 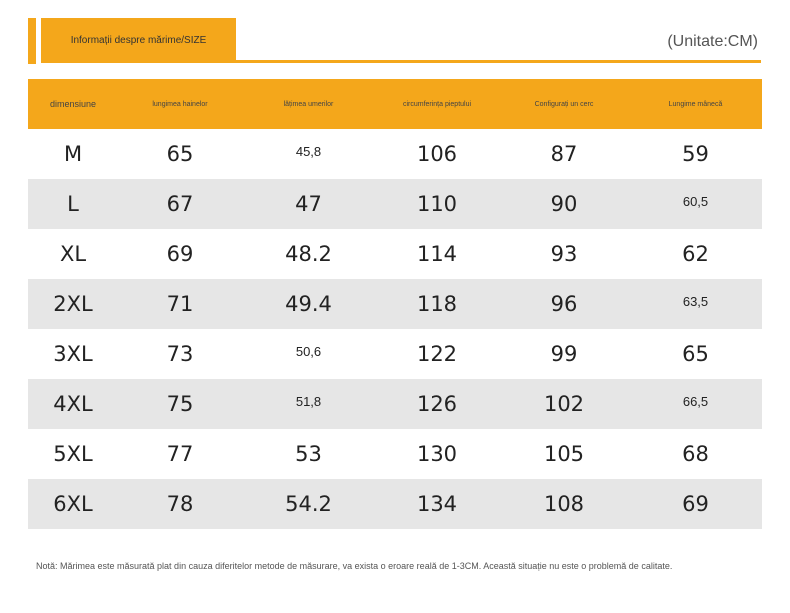 What do you see at coordinates (695, 201) in the screenshot?
I see `table-cell: 60,5` at bounding box center [695, 201].